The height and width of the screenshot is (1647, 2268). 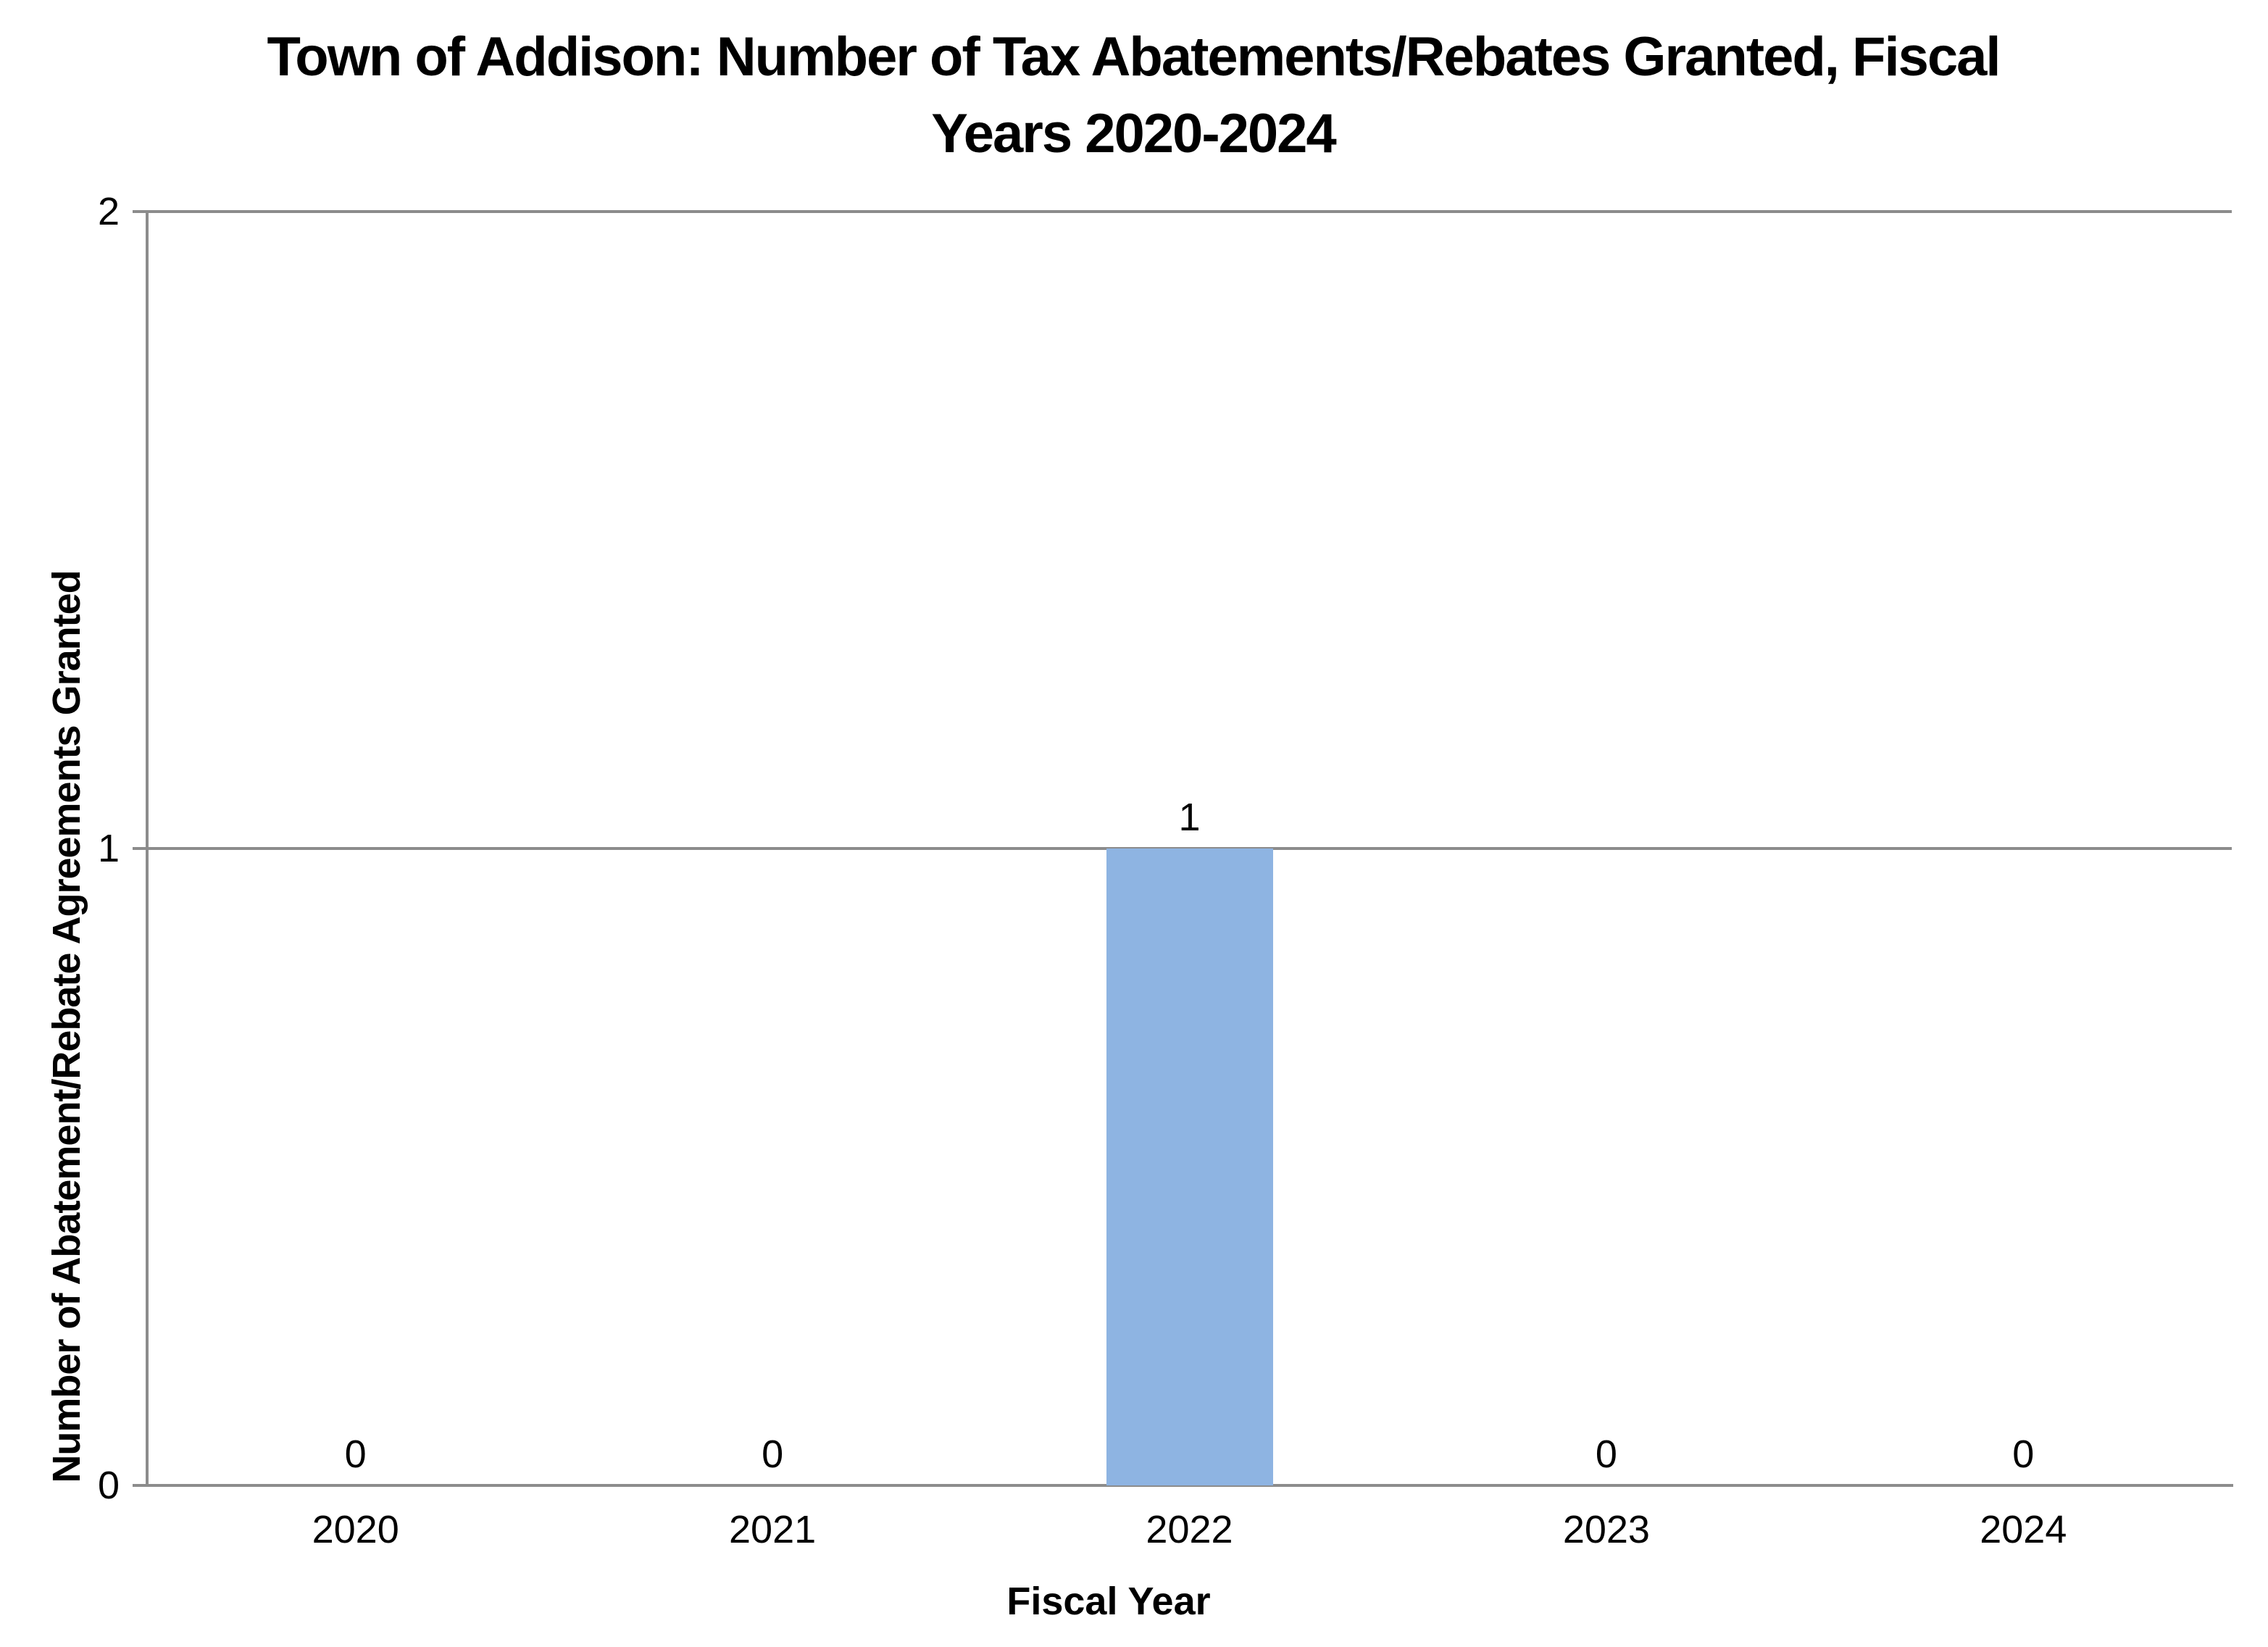 I want to click on x-tick-label-2022: 2022, so click(x=1189, y=1529).